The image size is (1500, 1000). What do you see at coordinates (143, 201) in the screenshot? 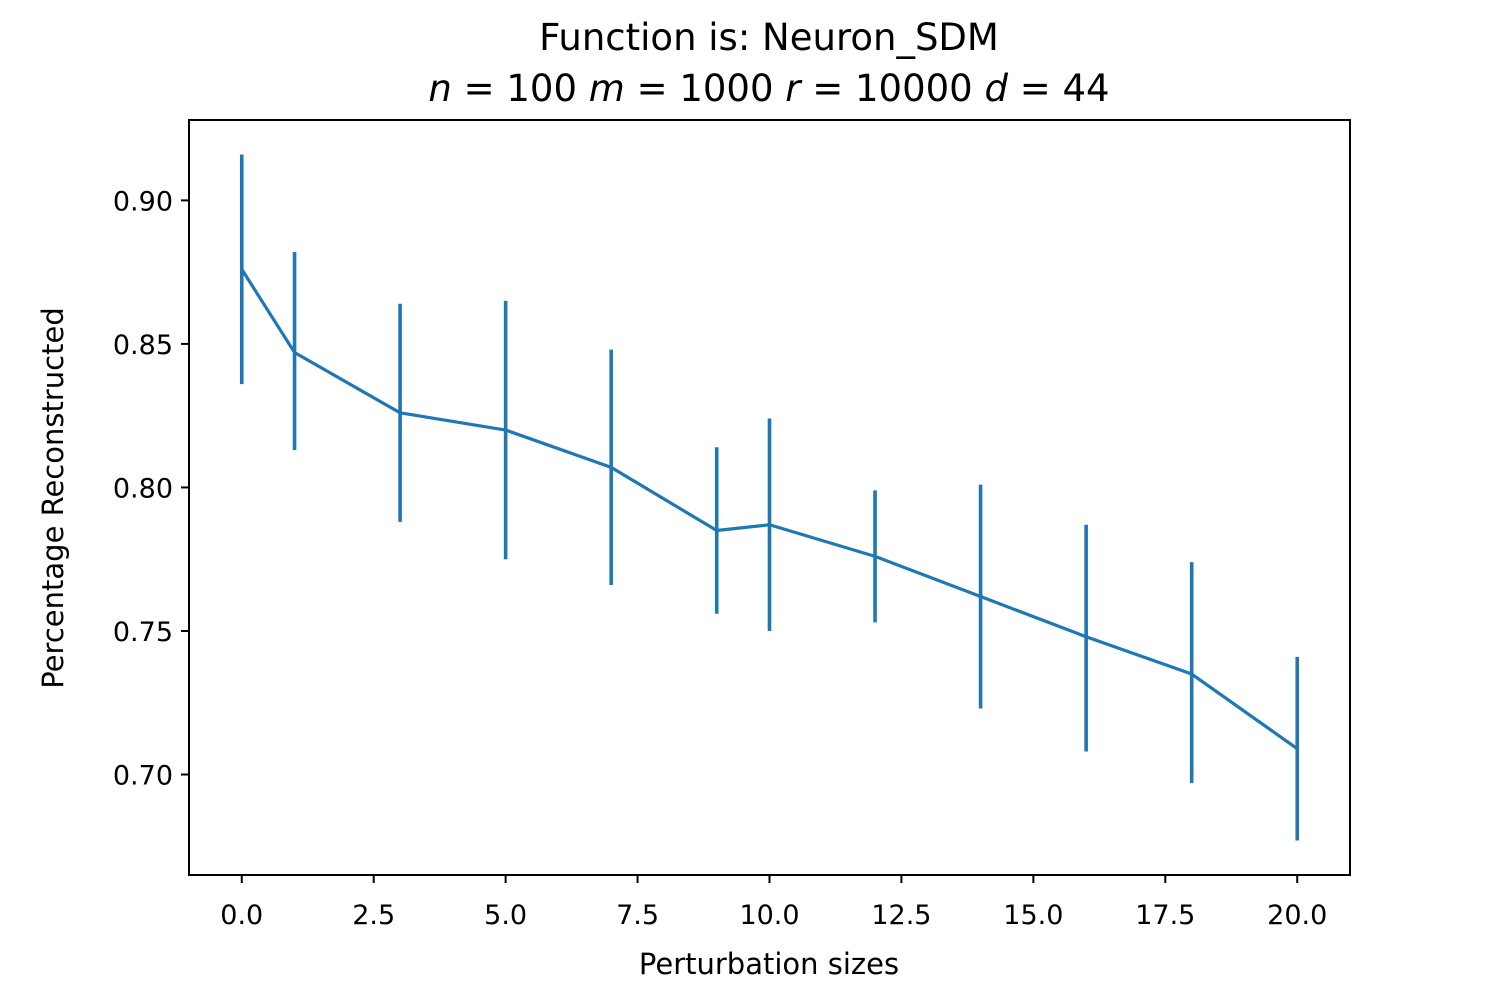
I see `y-tick-label: 0.90` at bounding box center [143, 201].